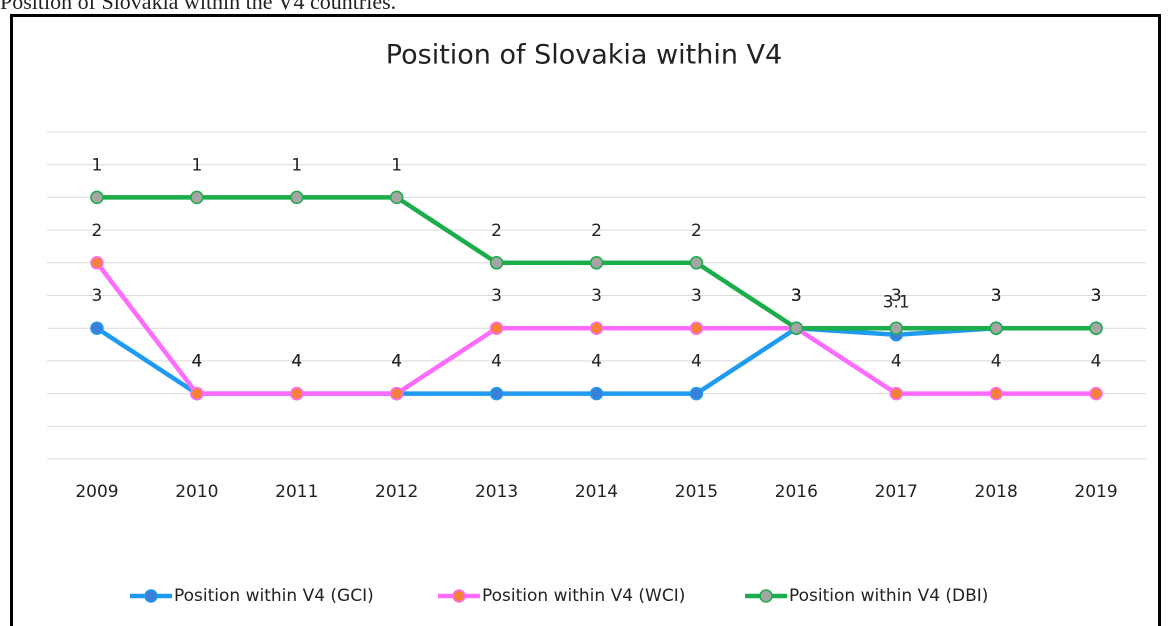  Describe the element at coordinates (1095, 492) in the screenshot. I see `x-tick-label: 2019` at that location.